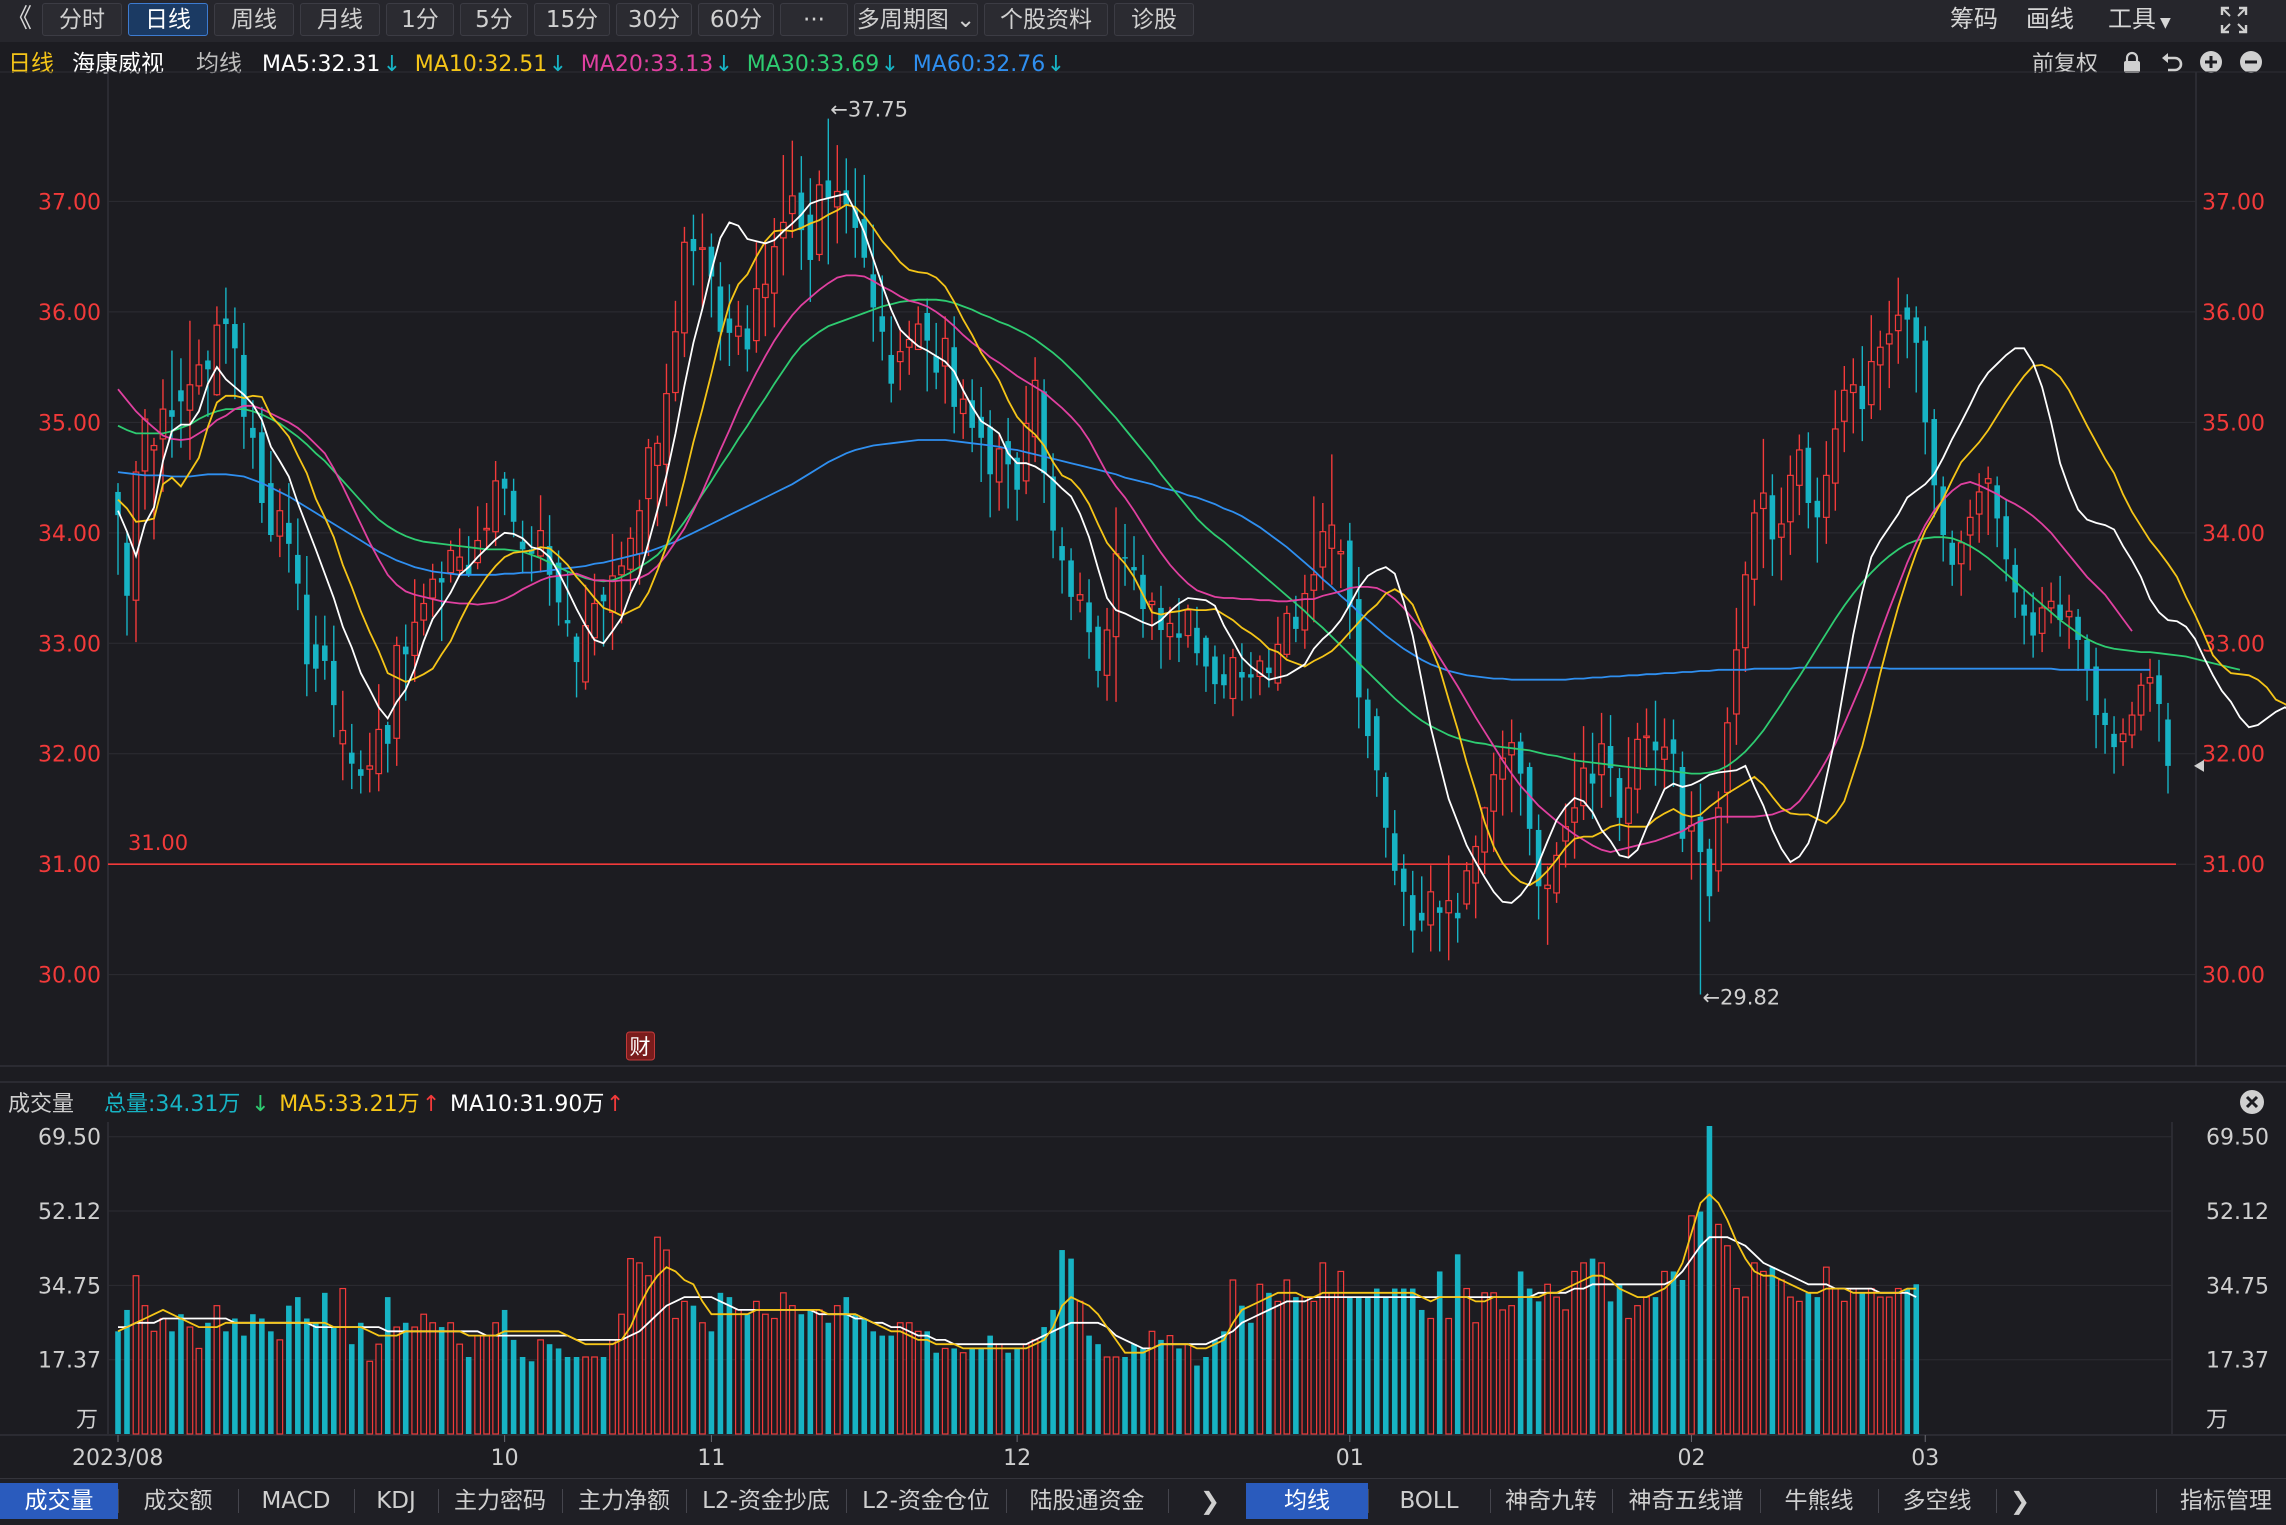  I want to click on lock-icon, so click(2132, 62).